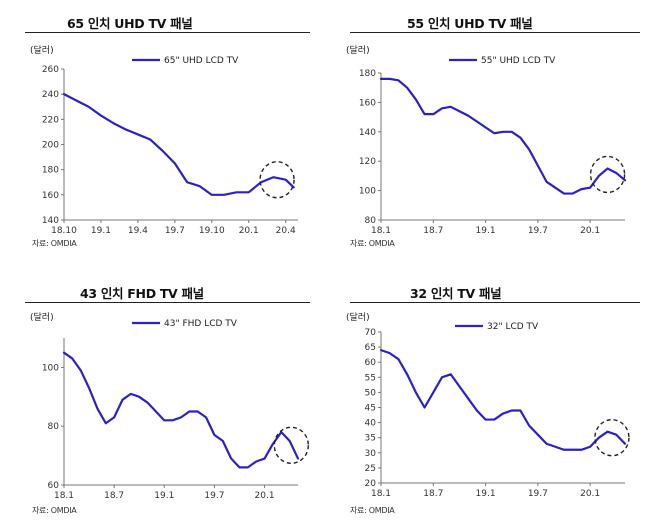 This screenshot has width=670, height=531. What do you see at coordinates (50, 146) in the screenshot?
I see `y-tick-label: 200` at bounding box center [50, 146].